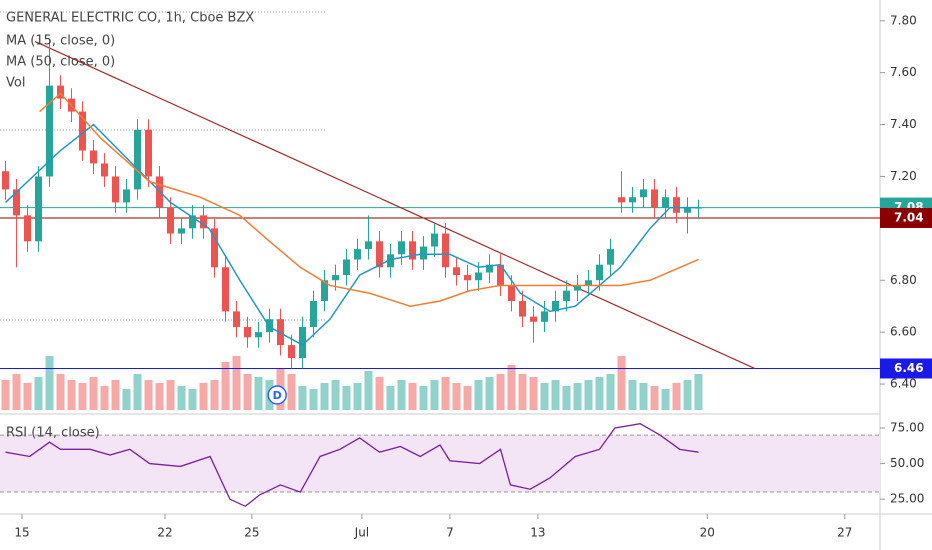 The width and height of the screenshot is (932, 550). I want to click on time-tick-label: 20, so click(707, 533).